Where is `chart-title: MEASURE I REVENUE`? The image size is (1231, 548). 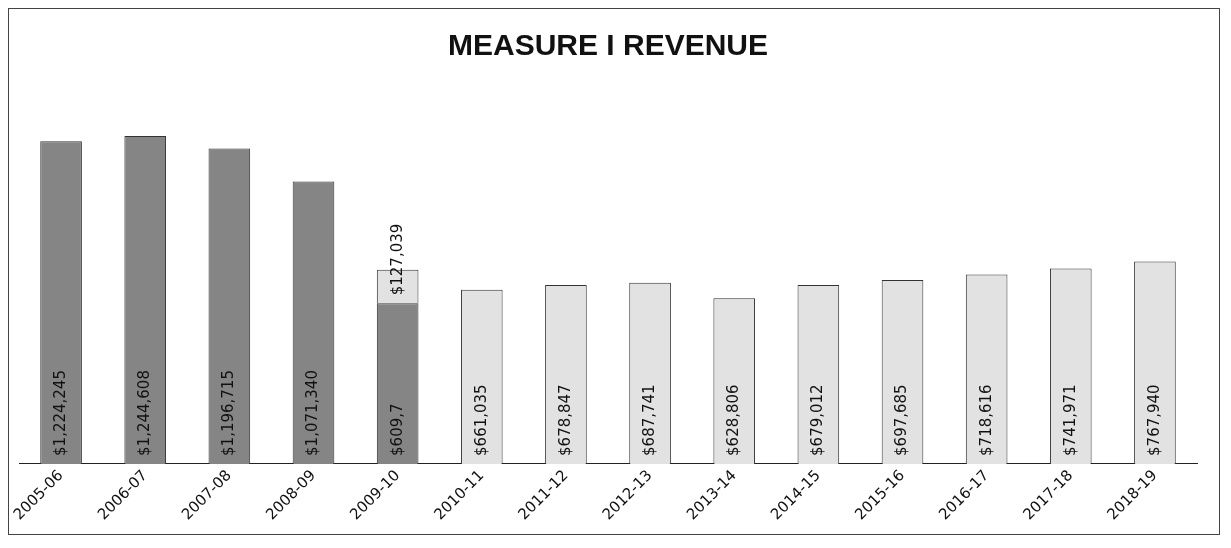
chart-title: MEASURE I REVENUE is located at coordinates (608, 45).